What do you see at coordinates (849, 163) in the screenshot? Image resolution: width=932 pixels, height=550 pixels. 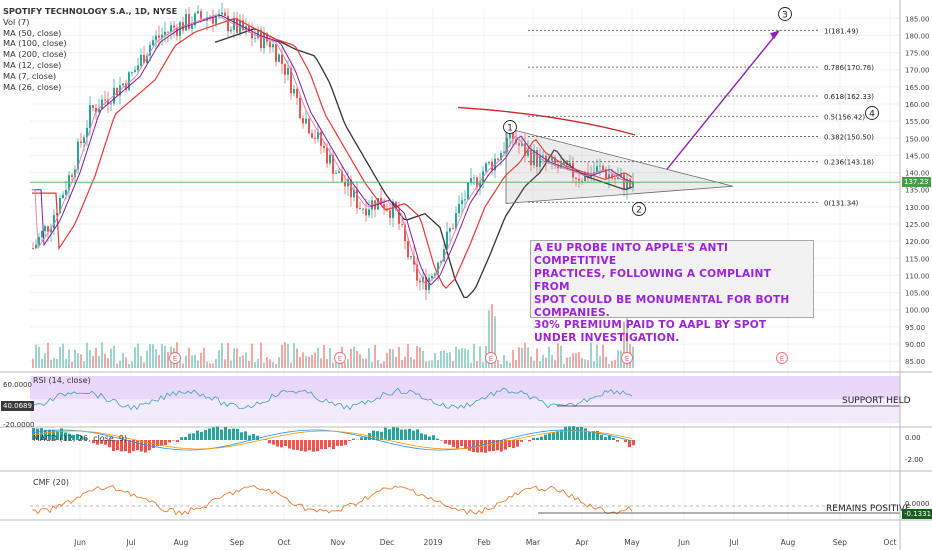 I see `fib-level-label: 0.236(143.18)` at bounding box center [849, 163].